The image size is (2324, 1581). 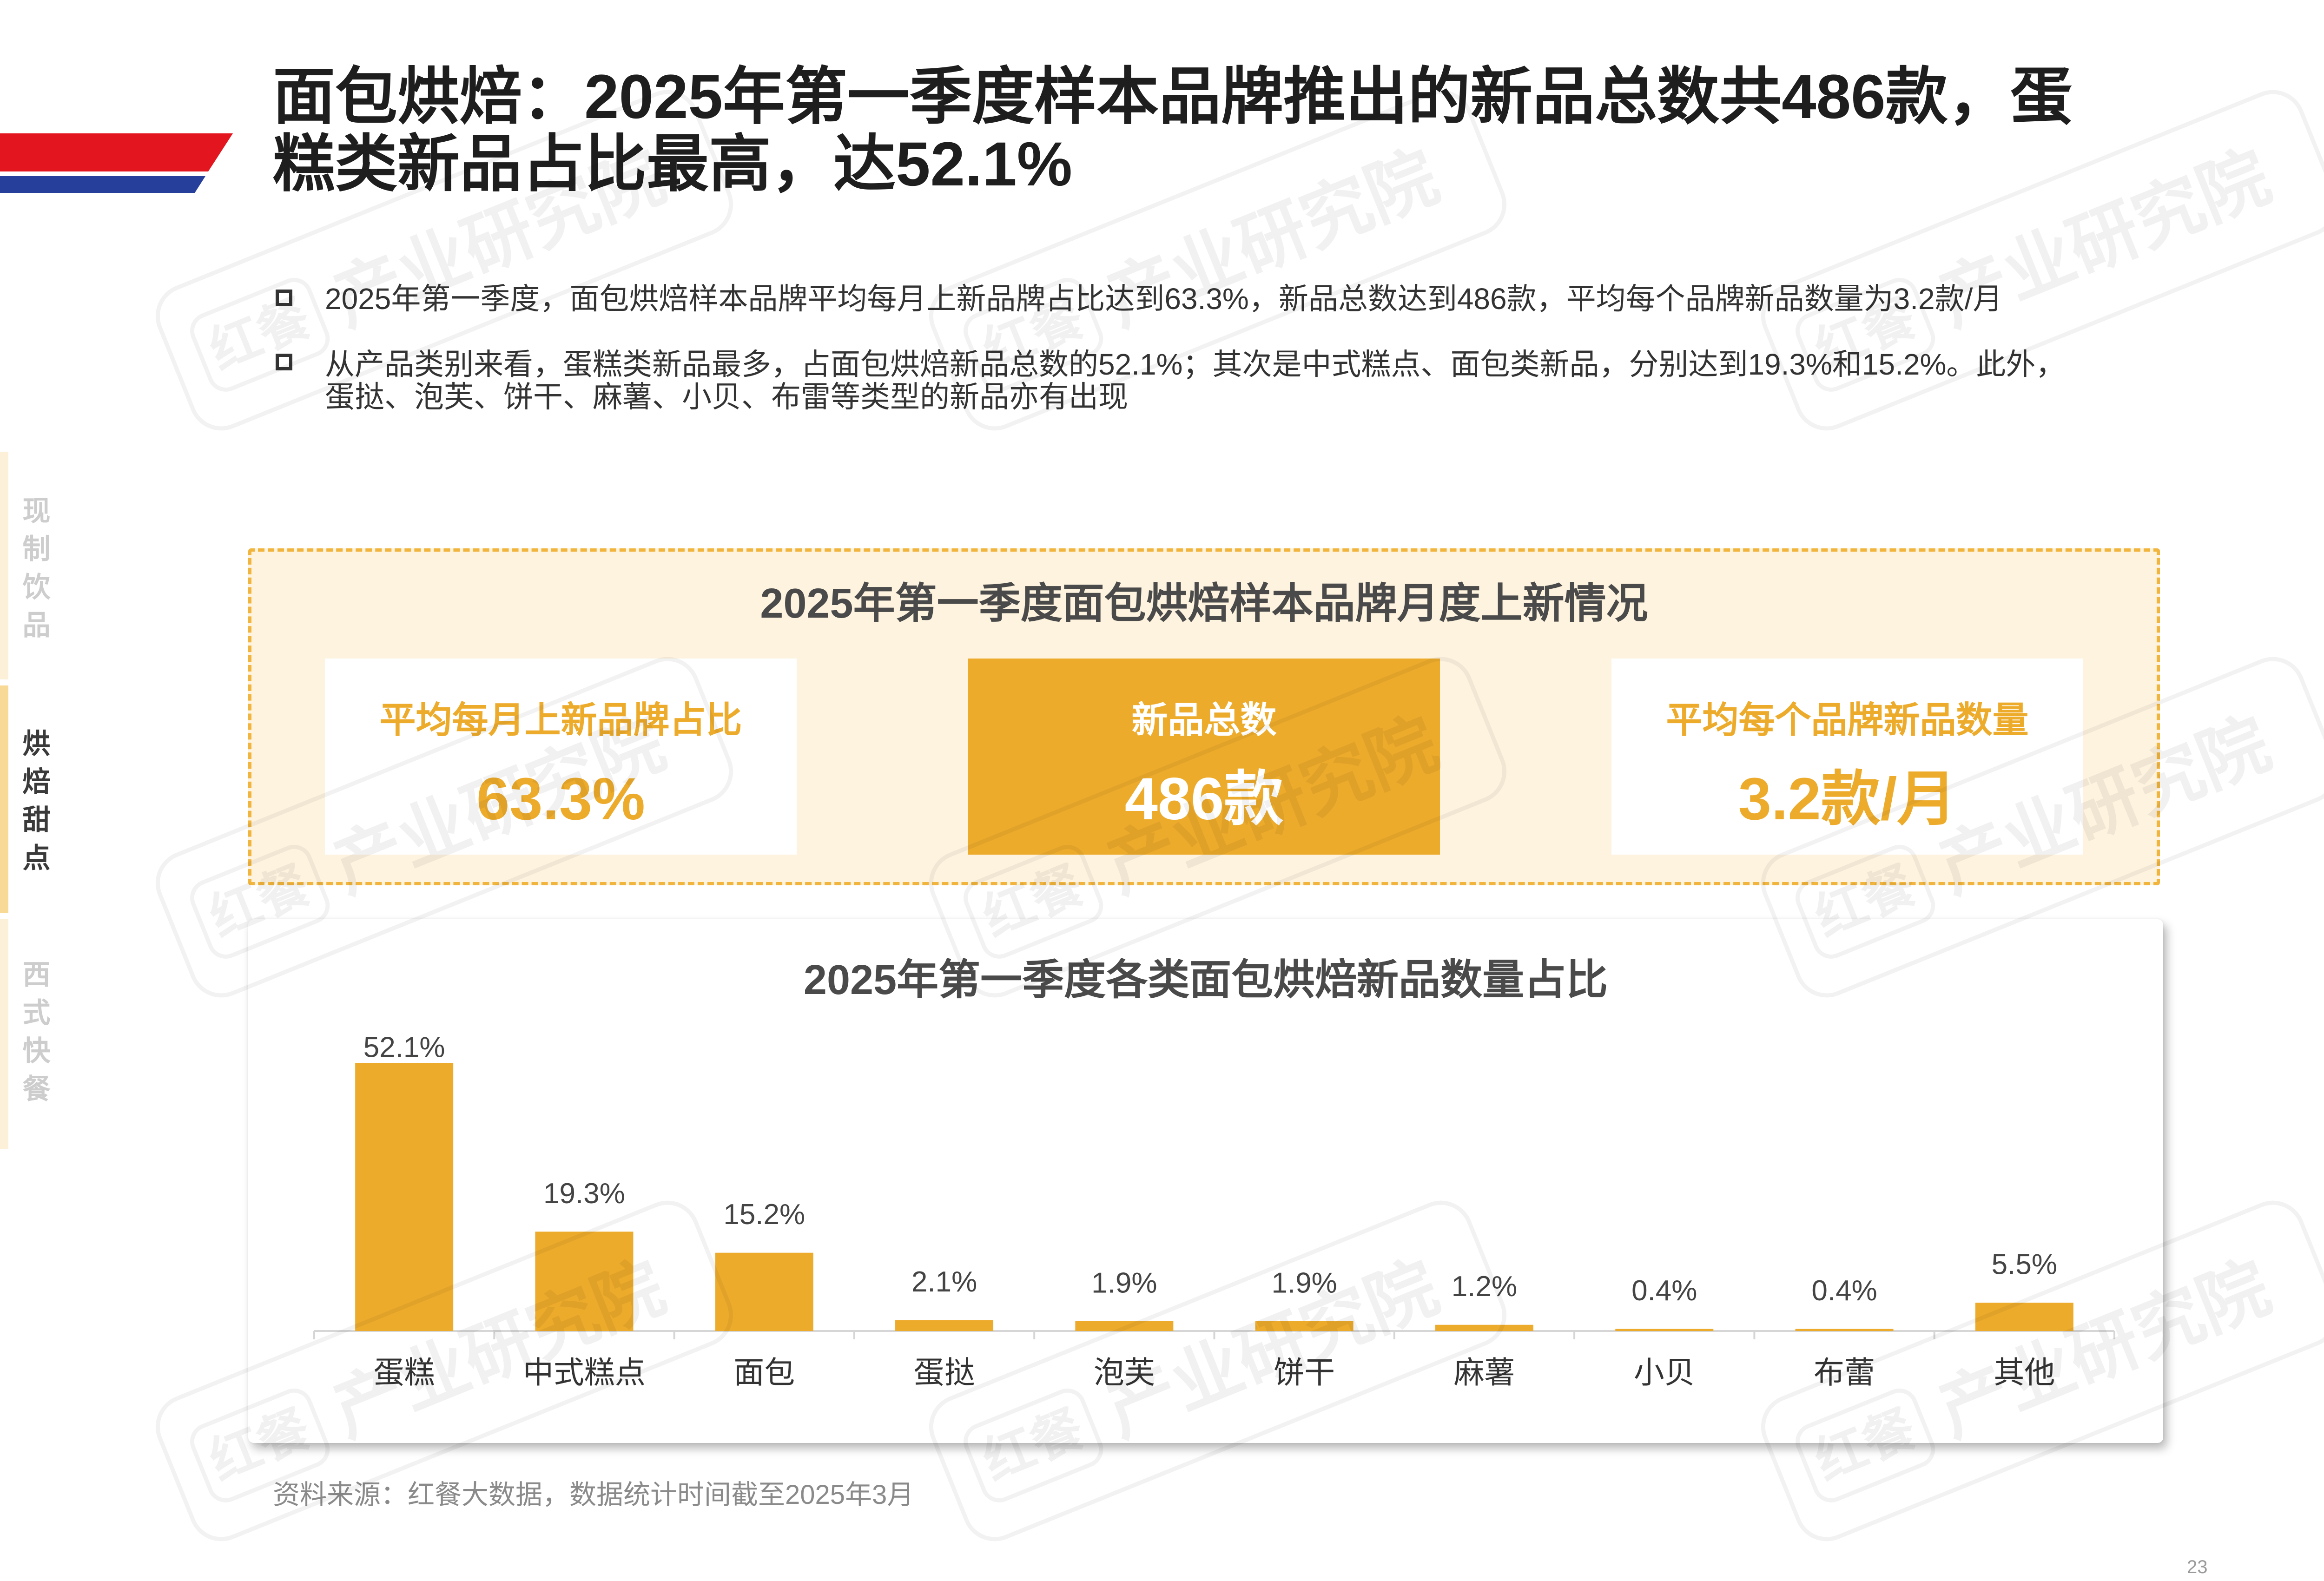 What do you see at coordinates (1124, 1372) in the screenshot?
I see `x-axis-label: 泡芙` at bounding box center [1124, 1372].